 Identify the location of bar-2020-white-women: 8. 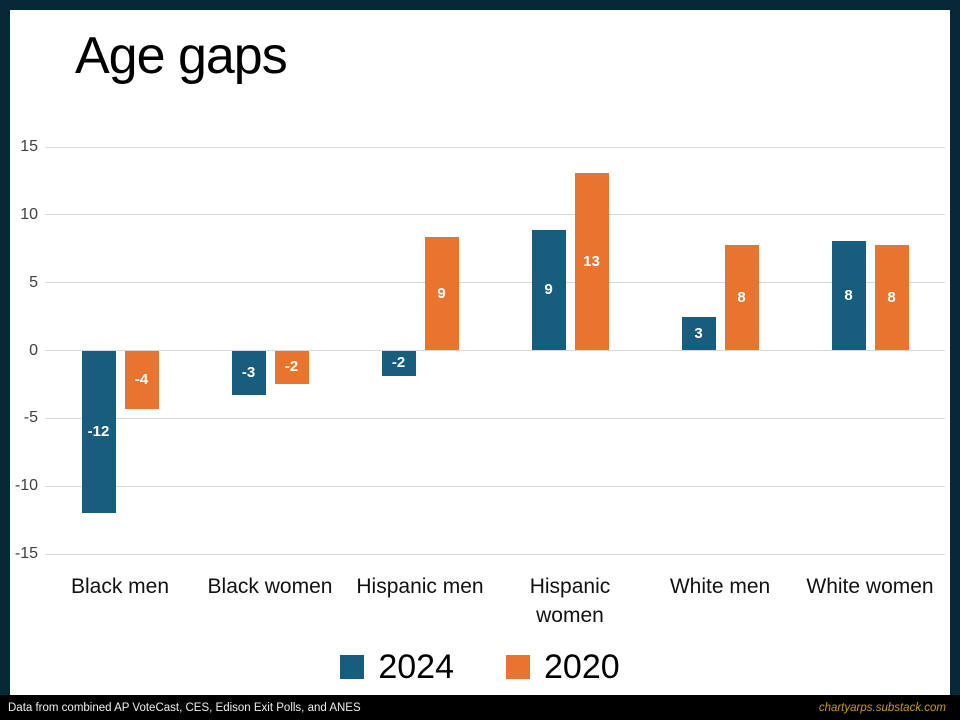
(891, 297).